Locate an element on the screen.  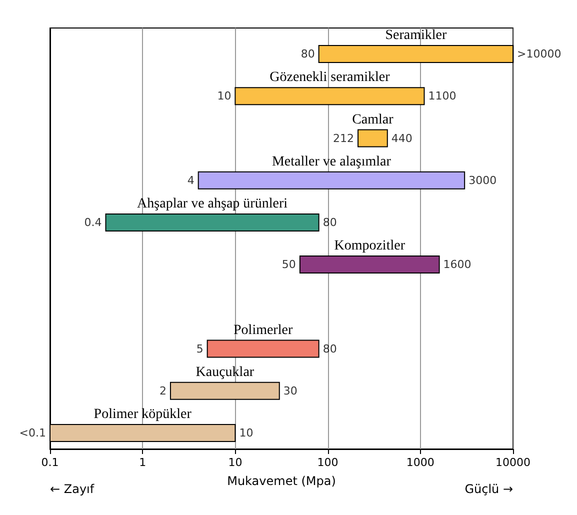
x-tick-label: 1 is located at coordinates (142, 462).